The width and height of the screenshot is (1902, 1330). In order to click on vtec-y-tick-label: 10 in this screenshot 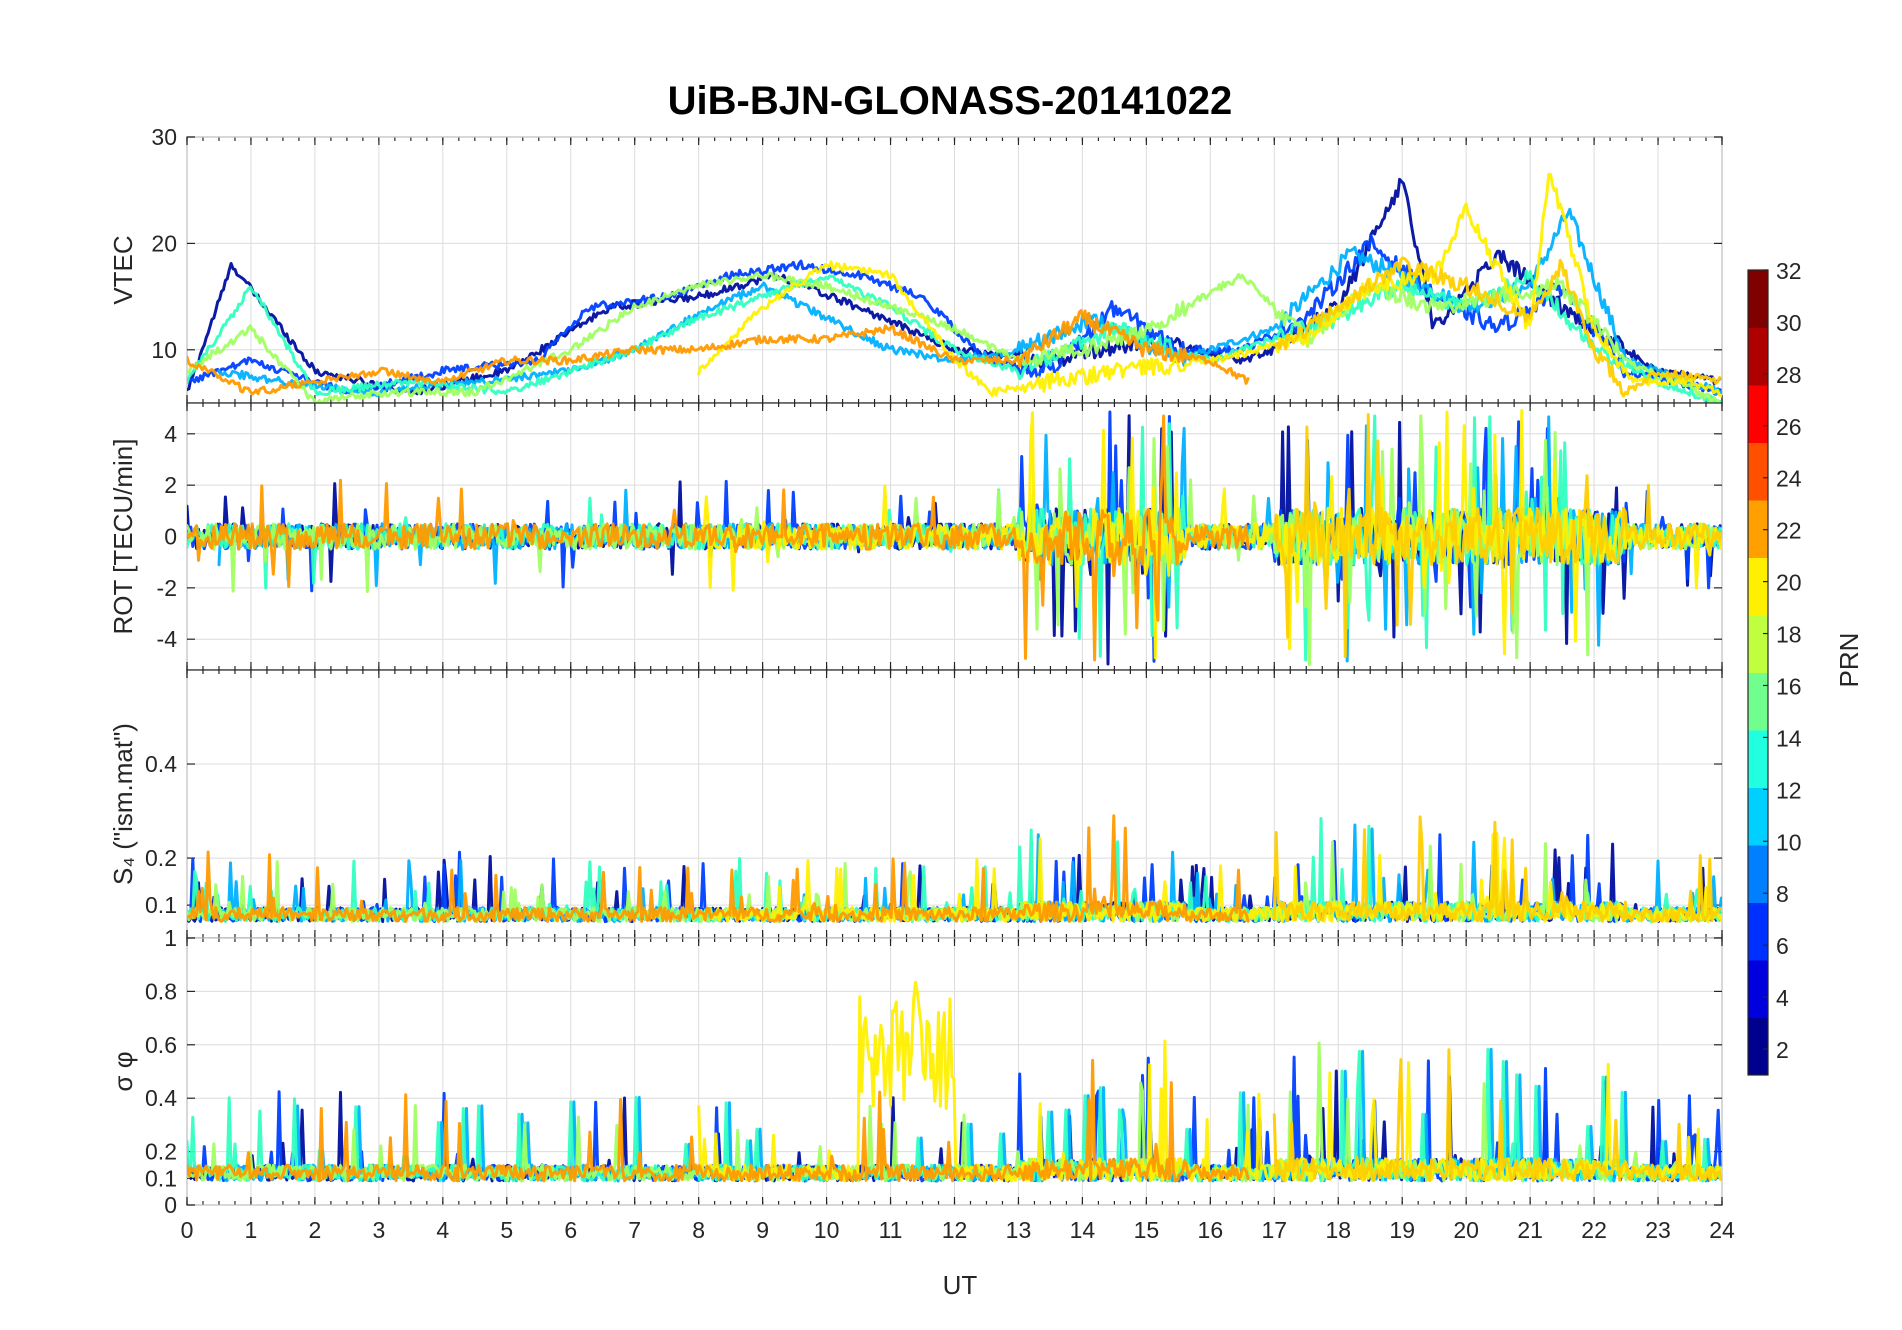, I will do `click(164, 350)`.